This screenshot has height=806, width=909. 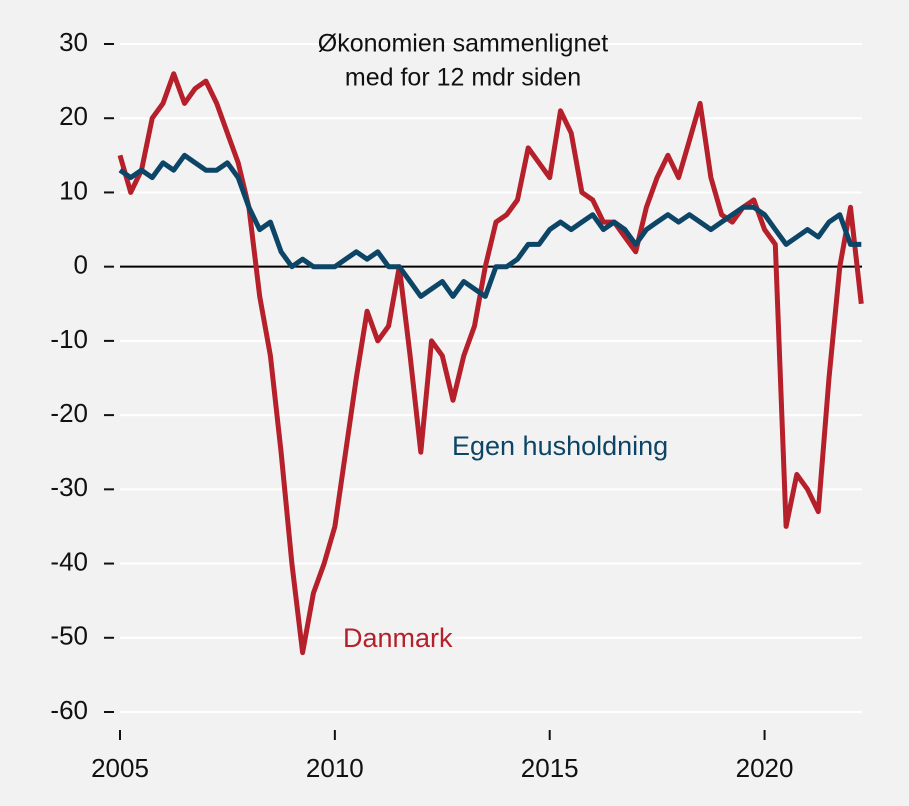 I want to click on y-tick-label: 30, so click(x=73, y=42).